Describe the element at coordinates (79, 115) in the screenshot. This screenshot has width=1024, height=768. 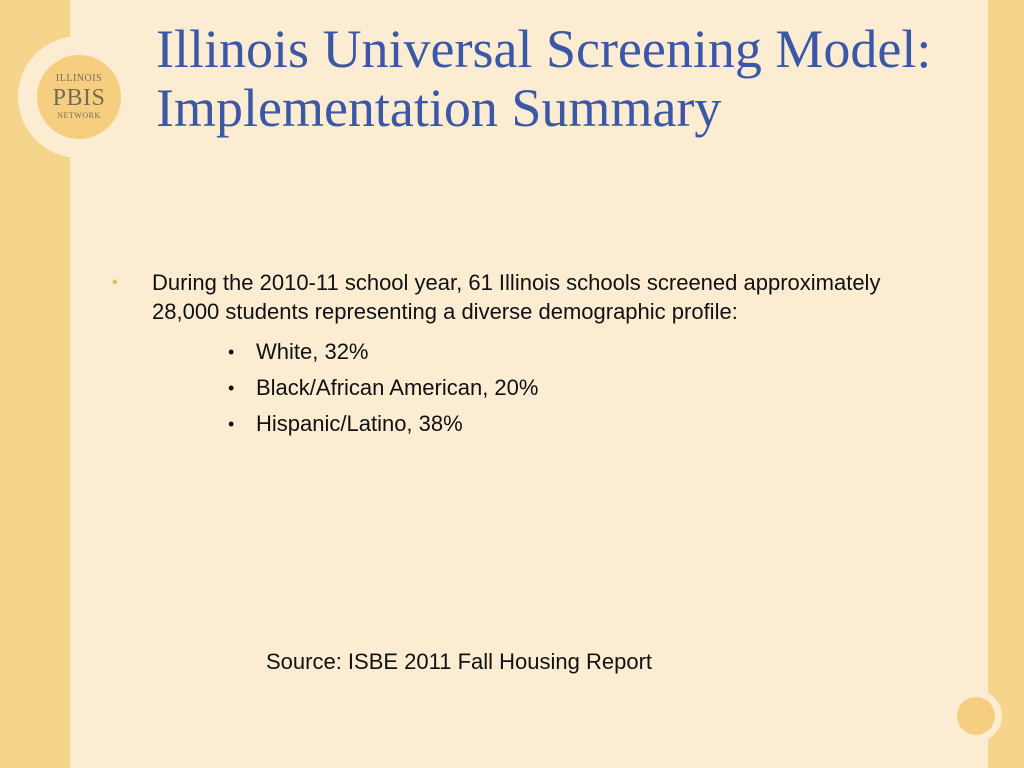
I see `logo-bottom-text: NETWORK` at that location.